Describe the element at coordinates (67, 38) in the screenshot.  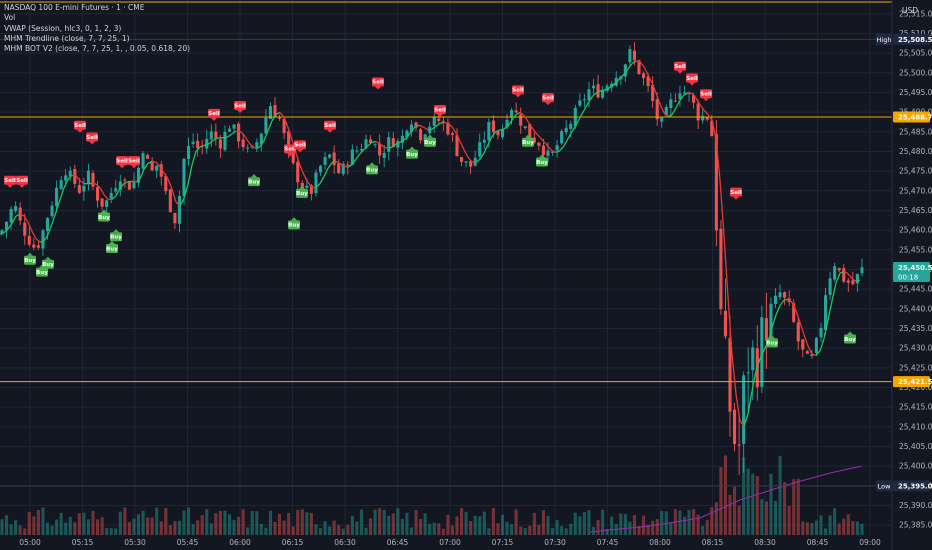
I see `legend-trendline: MHM Trendline (close, 7, 7, 25, 1)` at that location.